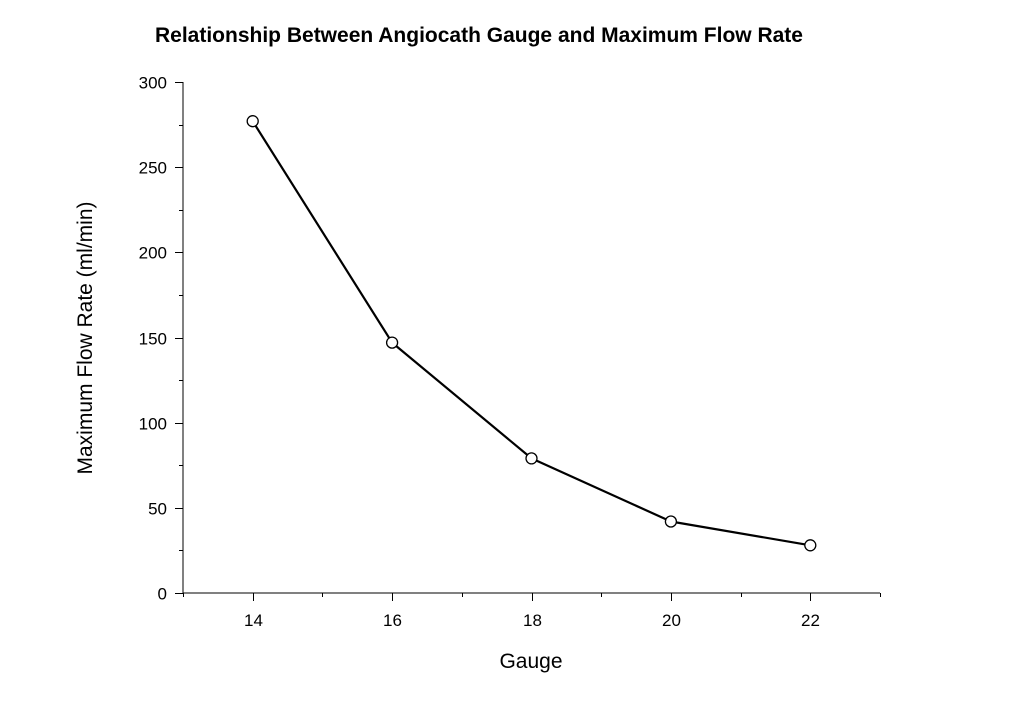  What do you see at coordinates (532, 620) in the screenshot?
I see `x-tick-label: 18` at bounding box center [532, 620].